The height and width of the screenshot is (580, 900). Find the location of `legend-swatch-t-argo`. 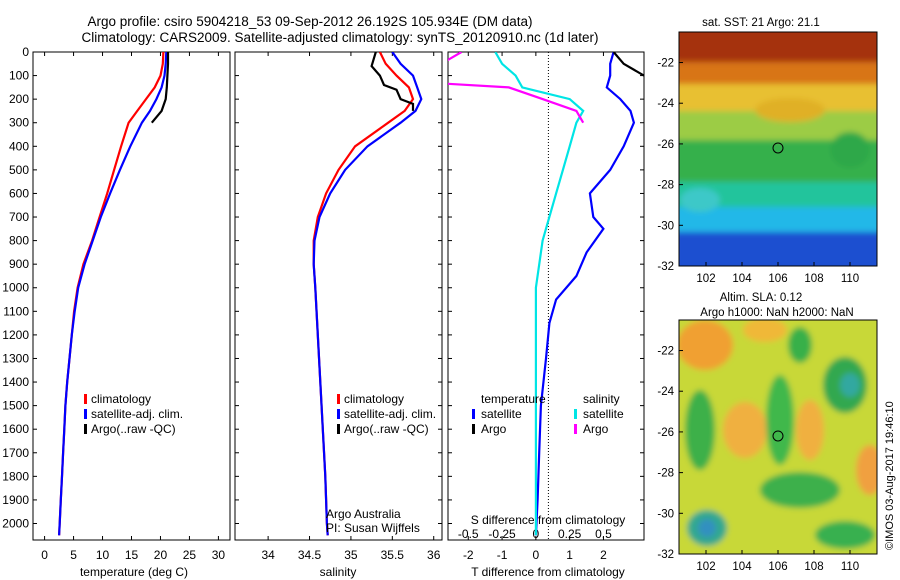

legend-swatch-t-argo is located at coordinates (473, 429).